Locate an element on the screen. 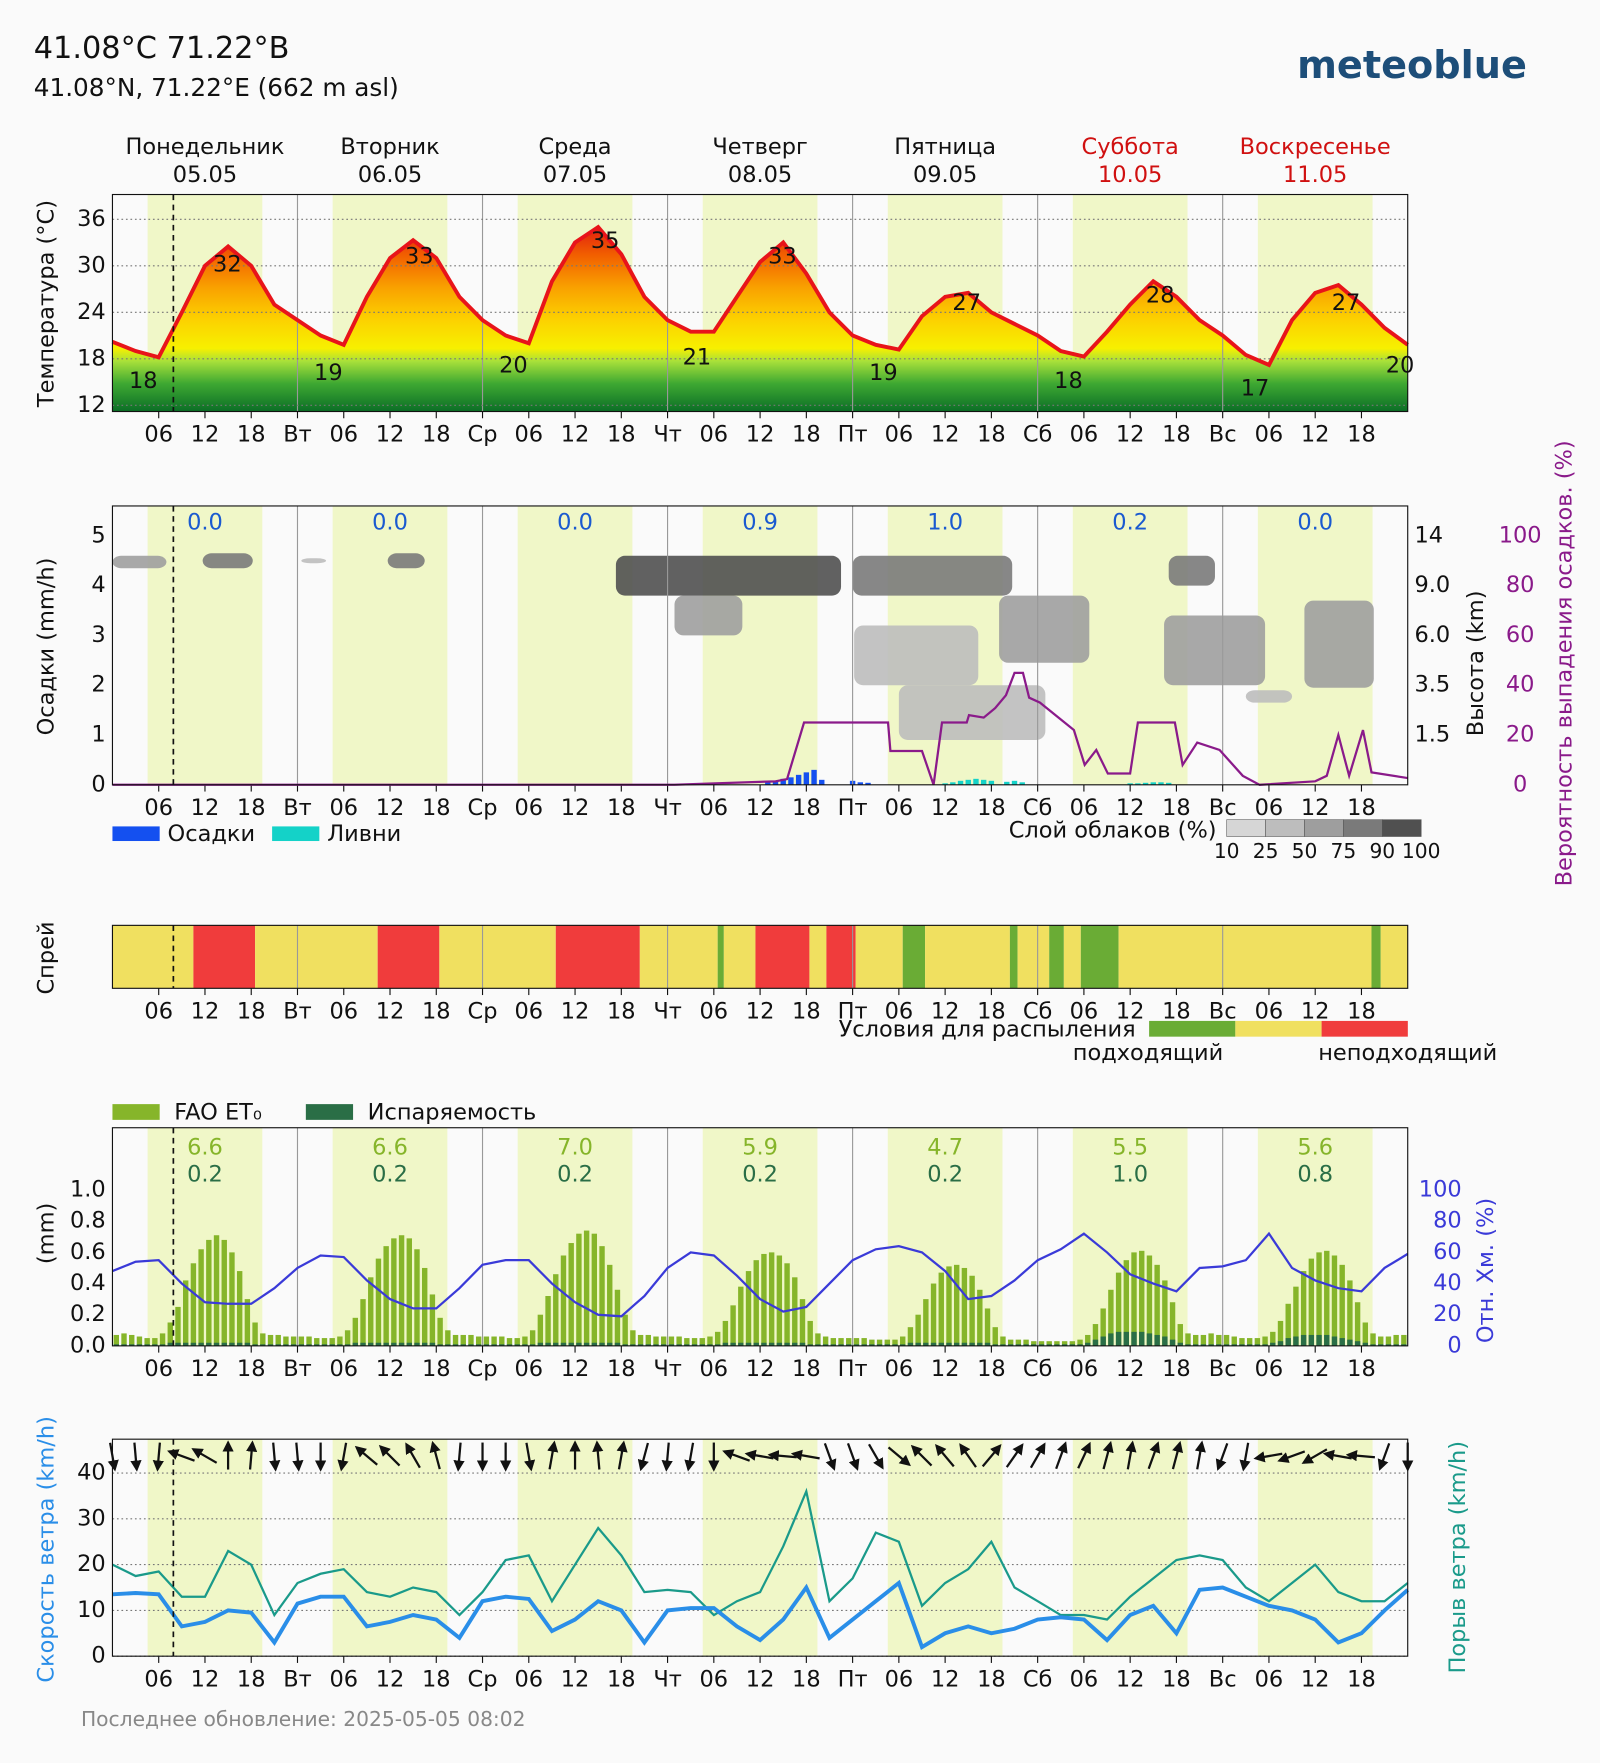 Image resolution: width=1600 pixels, height=1763 pixels. temperature-area is located at coordinates (760, 319).